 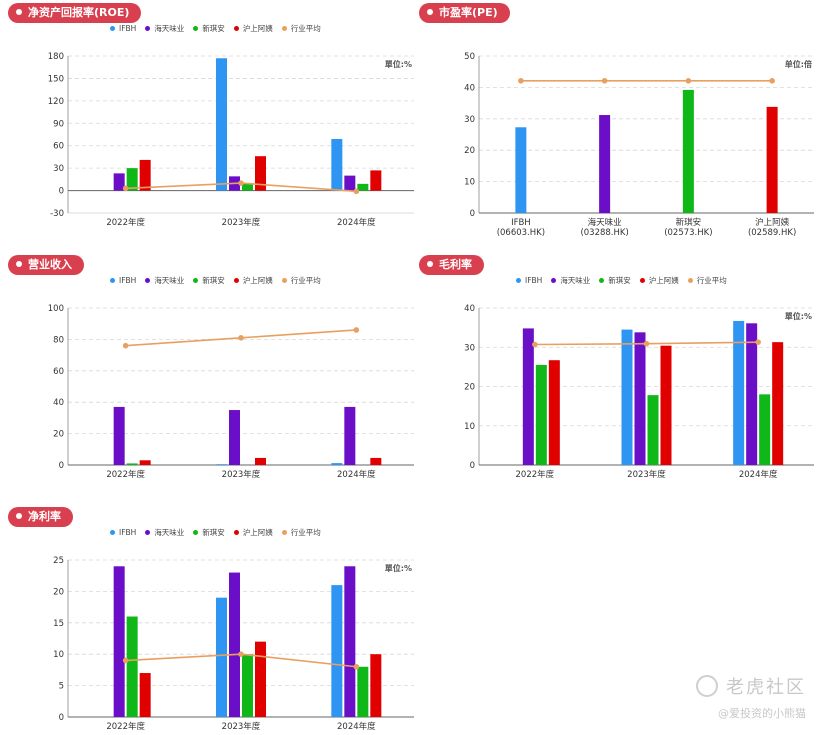 I want to click on x-tick-label: 2024年度, so click(x=356, y=474).